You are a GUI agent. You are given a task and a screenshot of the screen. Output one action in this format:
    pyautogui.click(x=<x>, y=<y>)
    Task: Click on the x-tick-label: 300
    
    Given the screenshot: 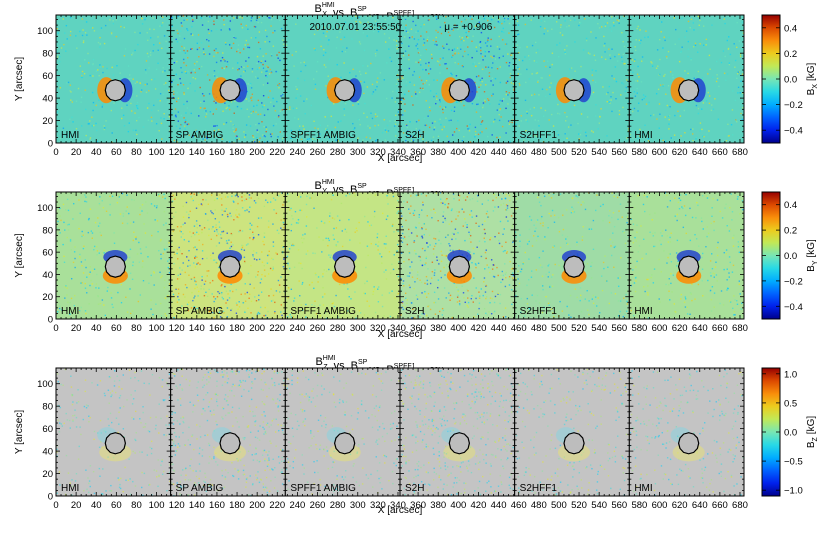 What is the action you would take?
    pyautogui.click(x=358, y=152)
    